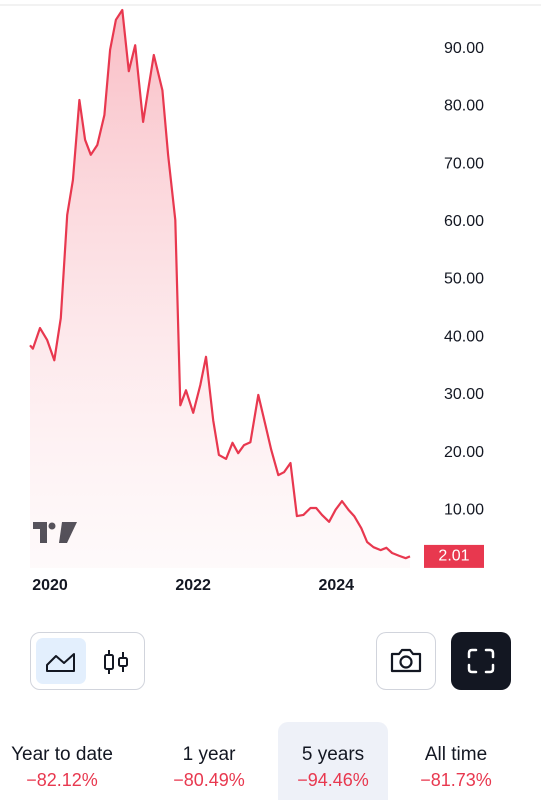  I want to click on area-icon, so click(60, 662).